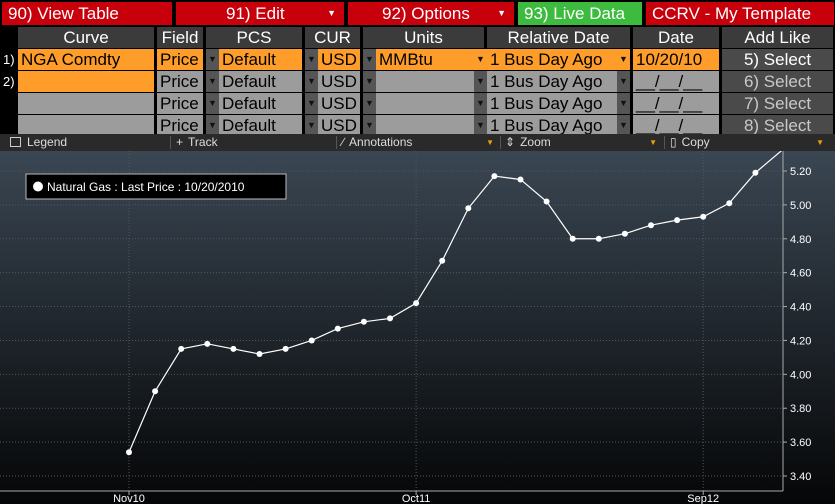 This screenshot has width=835, height=504. Describe the element at coordinates (256, 142) in the screenshot. I see `track-button: + Track` at that location.